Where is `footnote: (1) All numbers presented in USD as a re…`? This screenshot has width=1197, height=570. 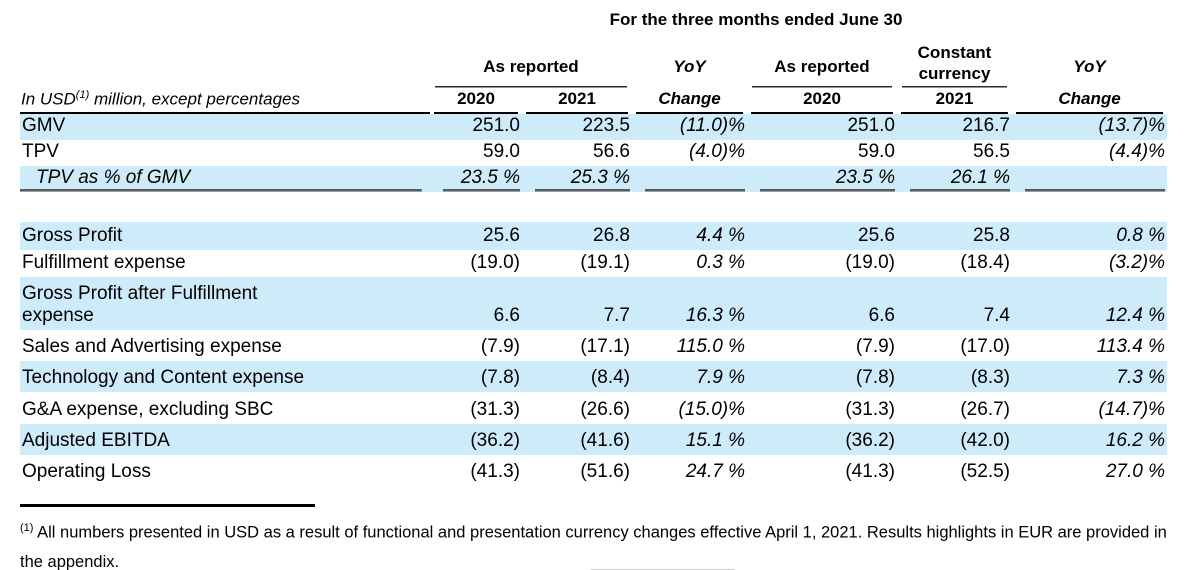 footnote: (1) All numbers presented in USD as a re… is located at coordinates (599, 542).